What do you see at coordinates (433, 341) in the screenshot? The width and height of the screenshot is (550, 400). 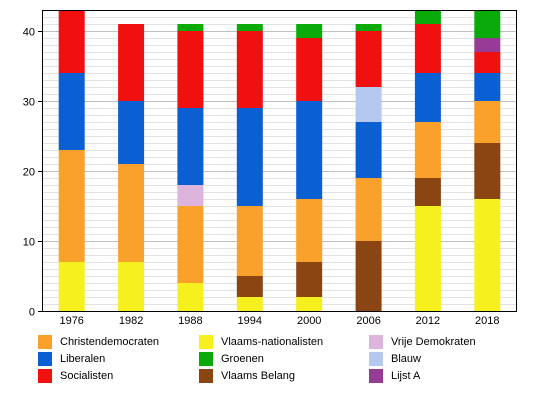 I see `legend-label: Vrije Demokraten` at bounding box center [433, 341].